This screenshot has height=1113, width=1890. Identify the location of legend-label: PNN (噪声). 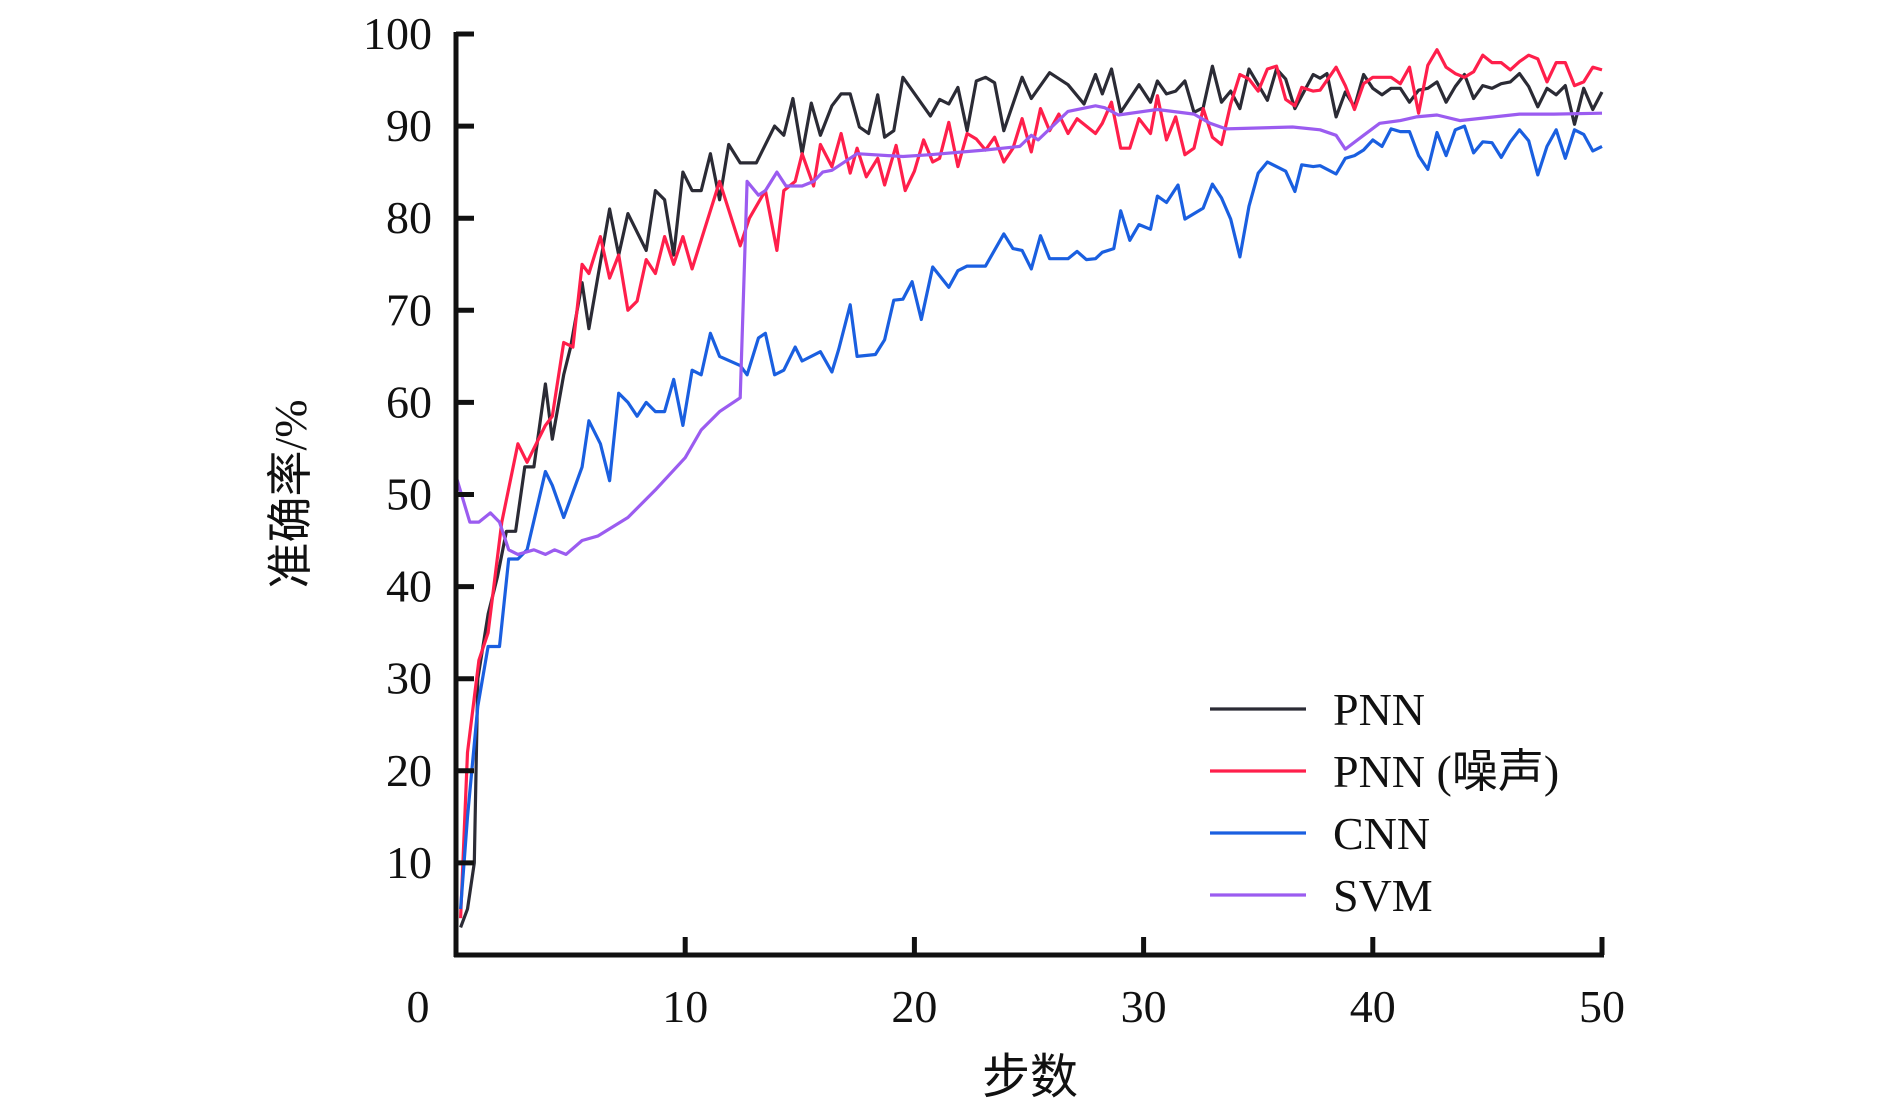
(1446, 771).